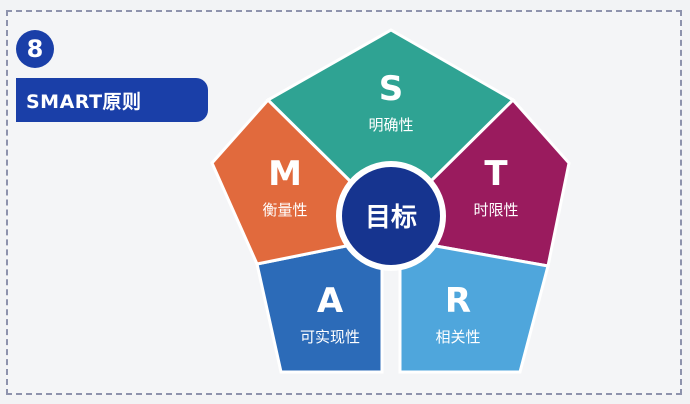  What do you see at coordinates (35, 49) in the screenshot?
I see `step-number-badge: 8` at bounding box center [35, 49].